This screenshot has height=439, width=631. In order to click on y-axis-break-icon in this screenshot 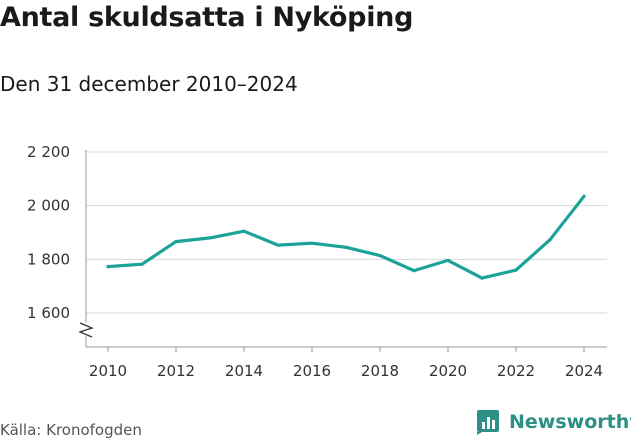, I will do `click(86, 330)`.